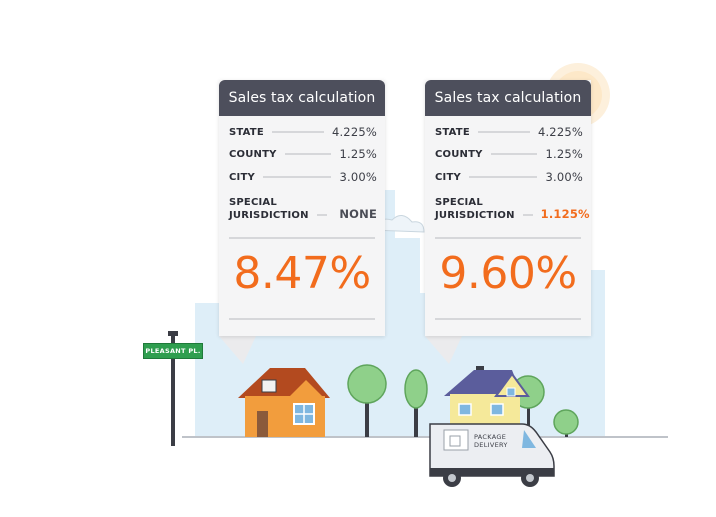 The width and height of the screenshot is (716, 517). I want to click on total-rate: 9.60%, so click(508, 273).